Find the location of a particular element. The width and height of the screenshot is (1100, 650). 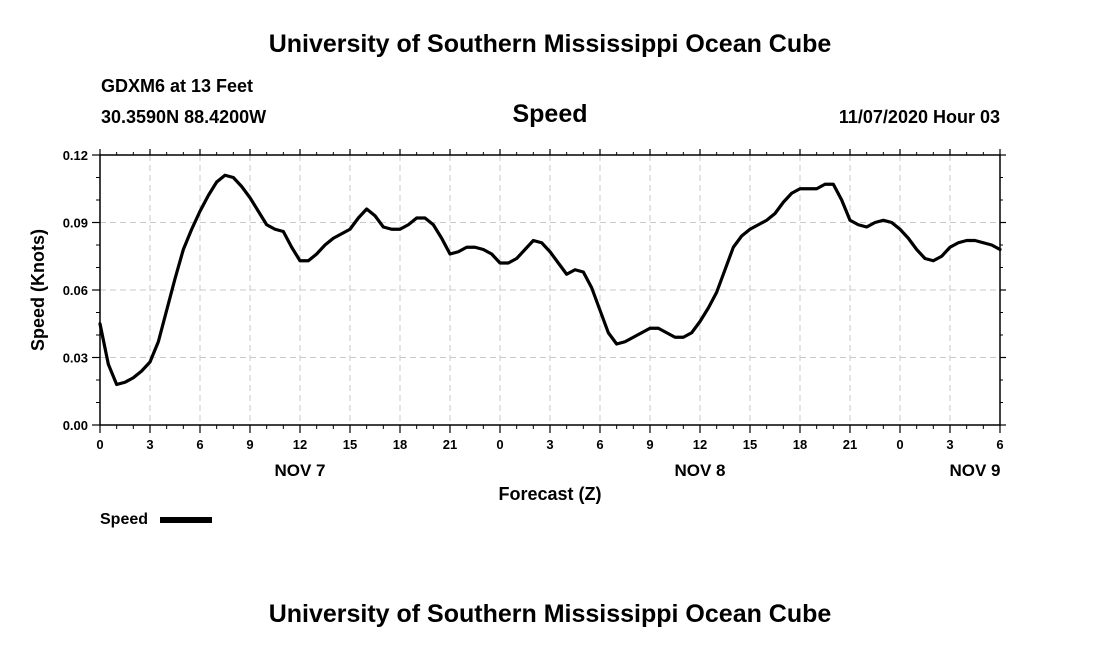

legend-swatch is located at coordinates (186, 520).